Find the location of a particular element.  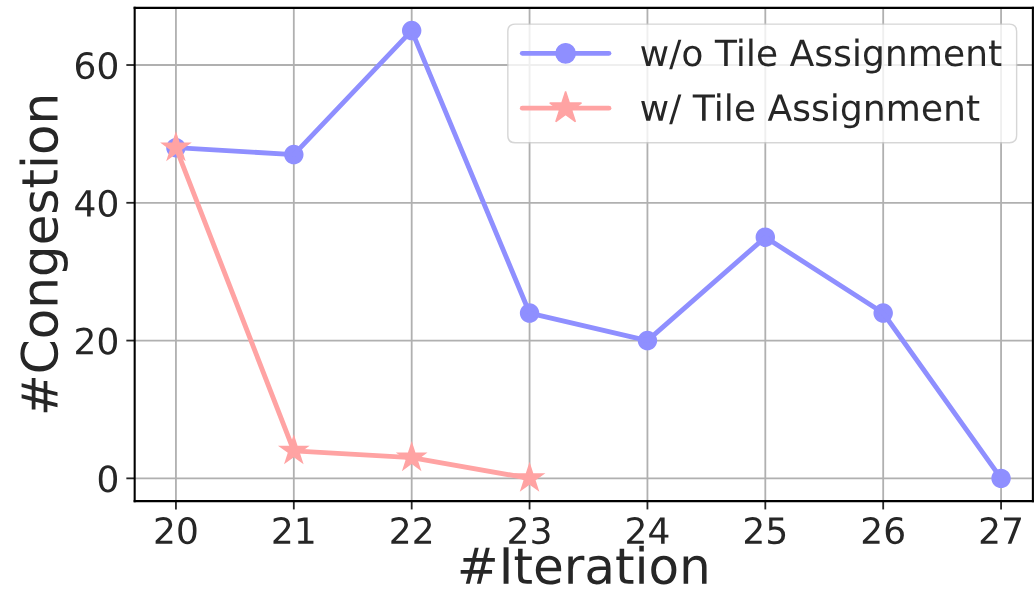

x-axis-title: #Iteration is located at coordinates (583, 565).